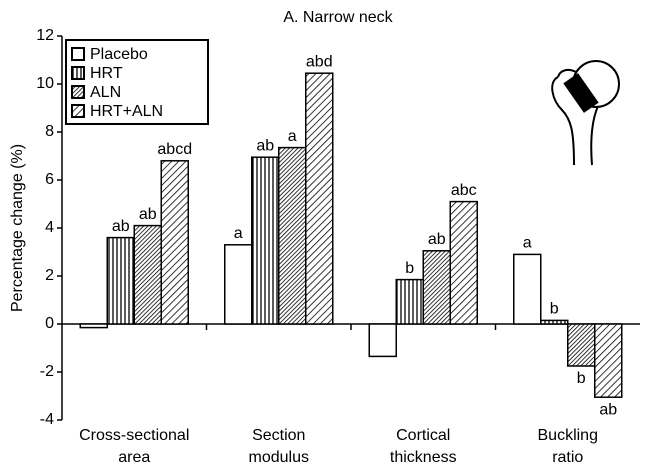 Image resolution: width=645 pixels, height=467 pixels. What do you see at coordinates (279, 457) in the screenshot?
I see `x-tick-label-line: modulus` at bounding box center [279, 457].